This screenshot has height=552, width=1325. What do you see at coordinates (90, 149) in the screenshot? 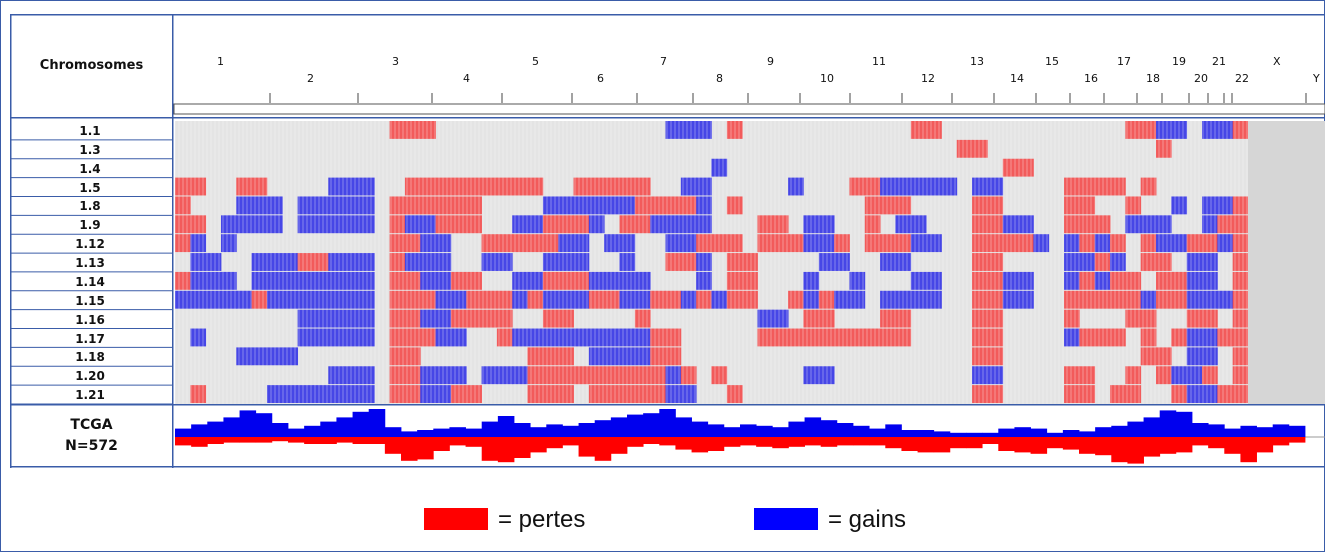
I see `sample-label: 1.3` at bounding box center [90, 149].